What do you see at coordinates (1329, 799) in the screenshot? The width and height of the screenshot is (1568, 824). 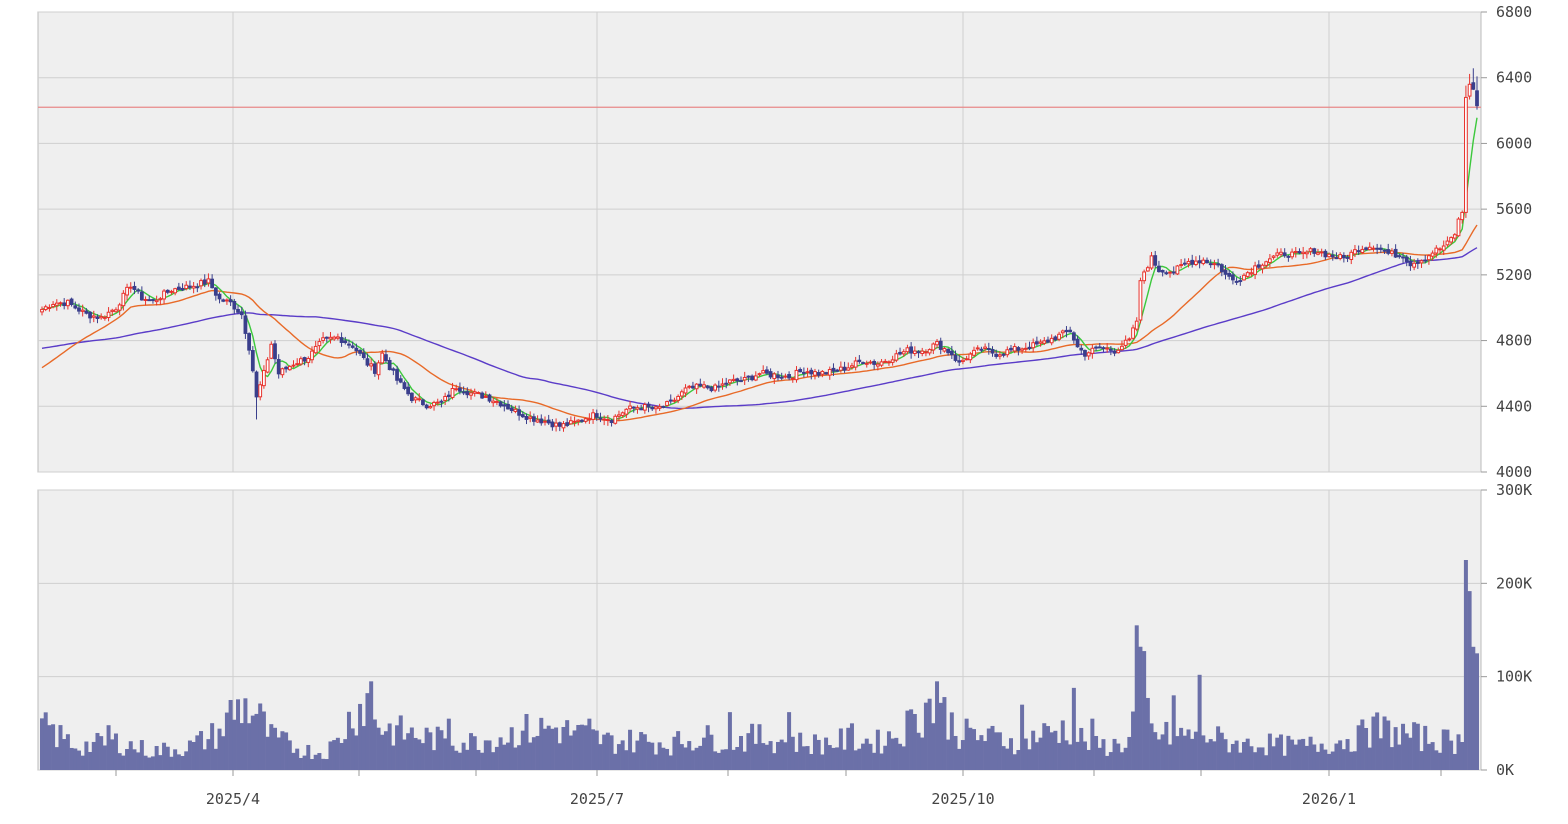 I see `x-tick-label: 2026/1` at bounding box center [1329, 799].